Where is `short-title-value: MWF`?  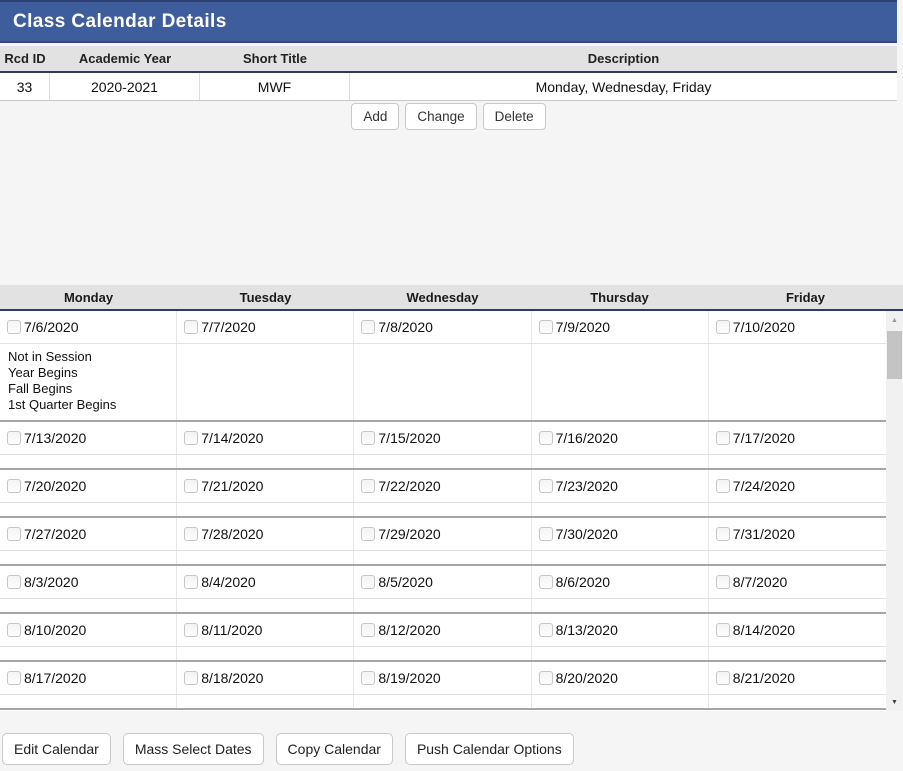 short-title-value: MWF is located at coordinates (275, 86).